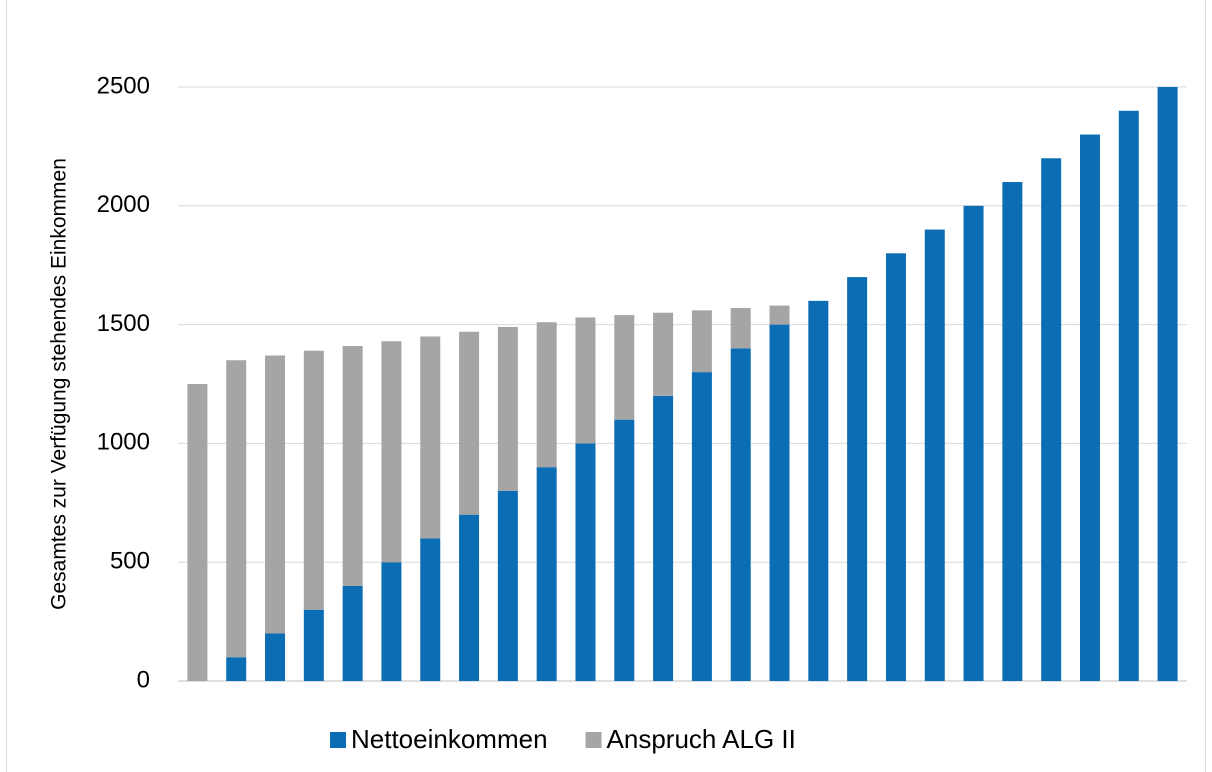 This screenshot has height=772, width=1212. Describe the element at coordinates (123, 442) in the screenshot. I see `y-tick-label: 1000` at that location.